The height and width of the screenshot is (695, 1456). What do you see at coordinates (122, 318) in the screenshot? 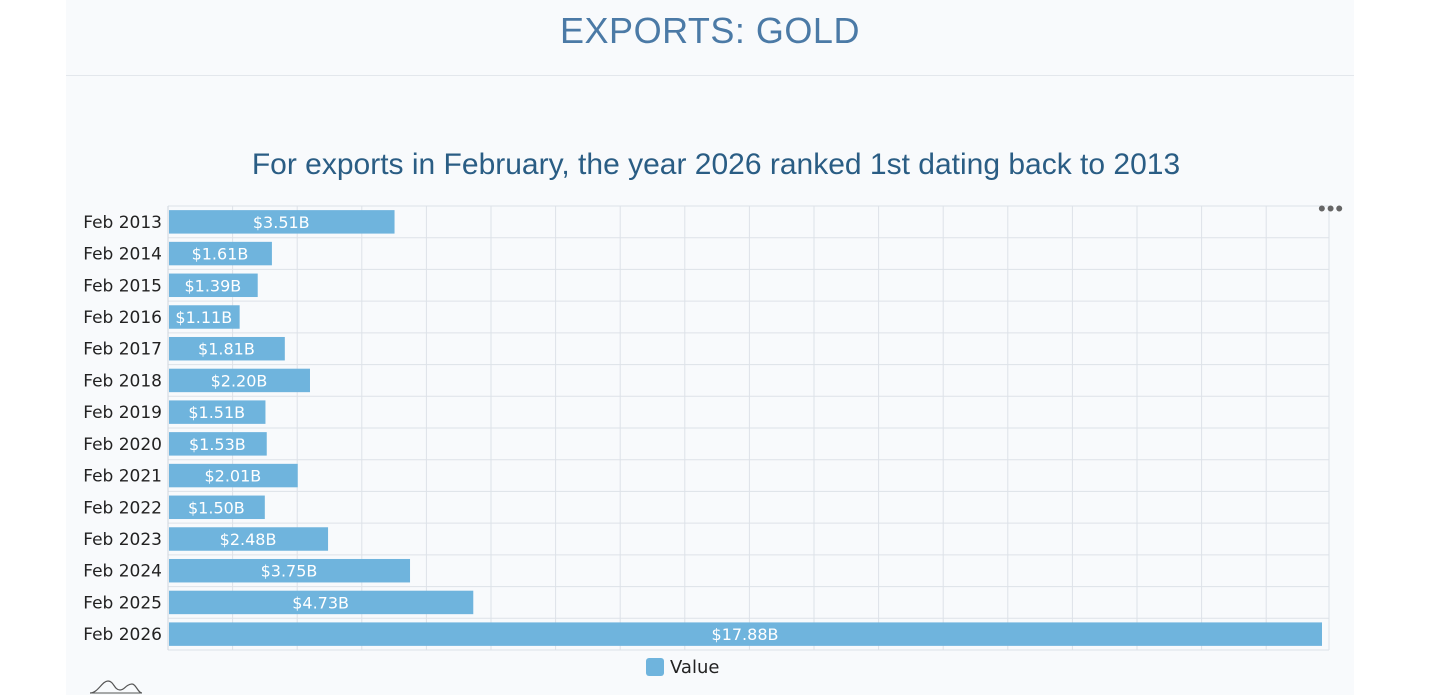
I see `y-tick-label: Feb 2016` at bounding box center [122, 318].